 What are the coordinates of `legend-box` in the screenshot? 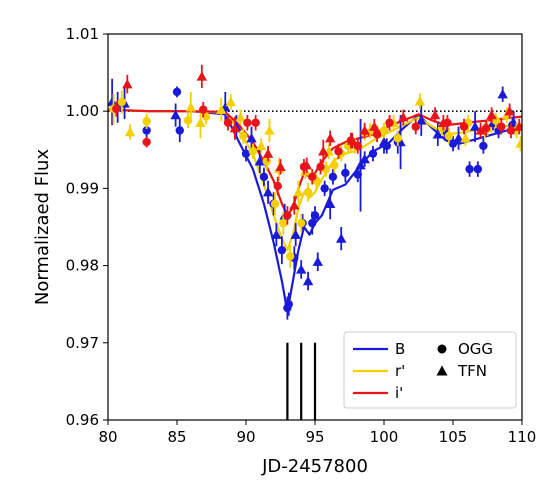 It's located at (430, 370).